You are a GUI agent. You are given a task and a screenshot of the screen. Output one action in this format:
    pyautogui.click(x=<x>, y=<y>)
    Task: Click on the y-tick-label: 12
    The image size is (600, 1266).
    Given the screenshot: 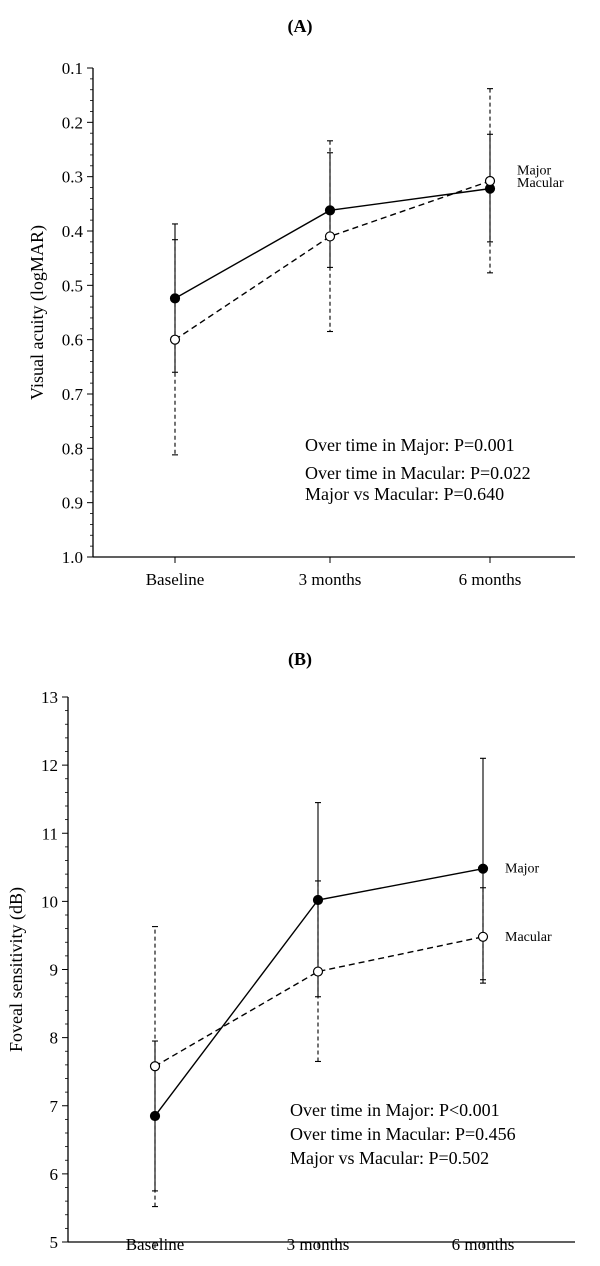 What is the action you would take?
    pyautogui.click(x=49, y=765)
    